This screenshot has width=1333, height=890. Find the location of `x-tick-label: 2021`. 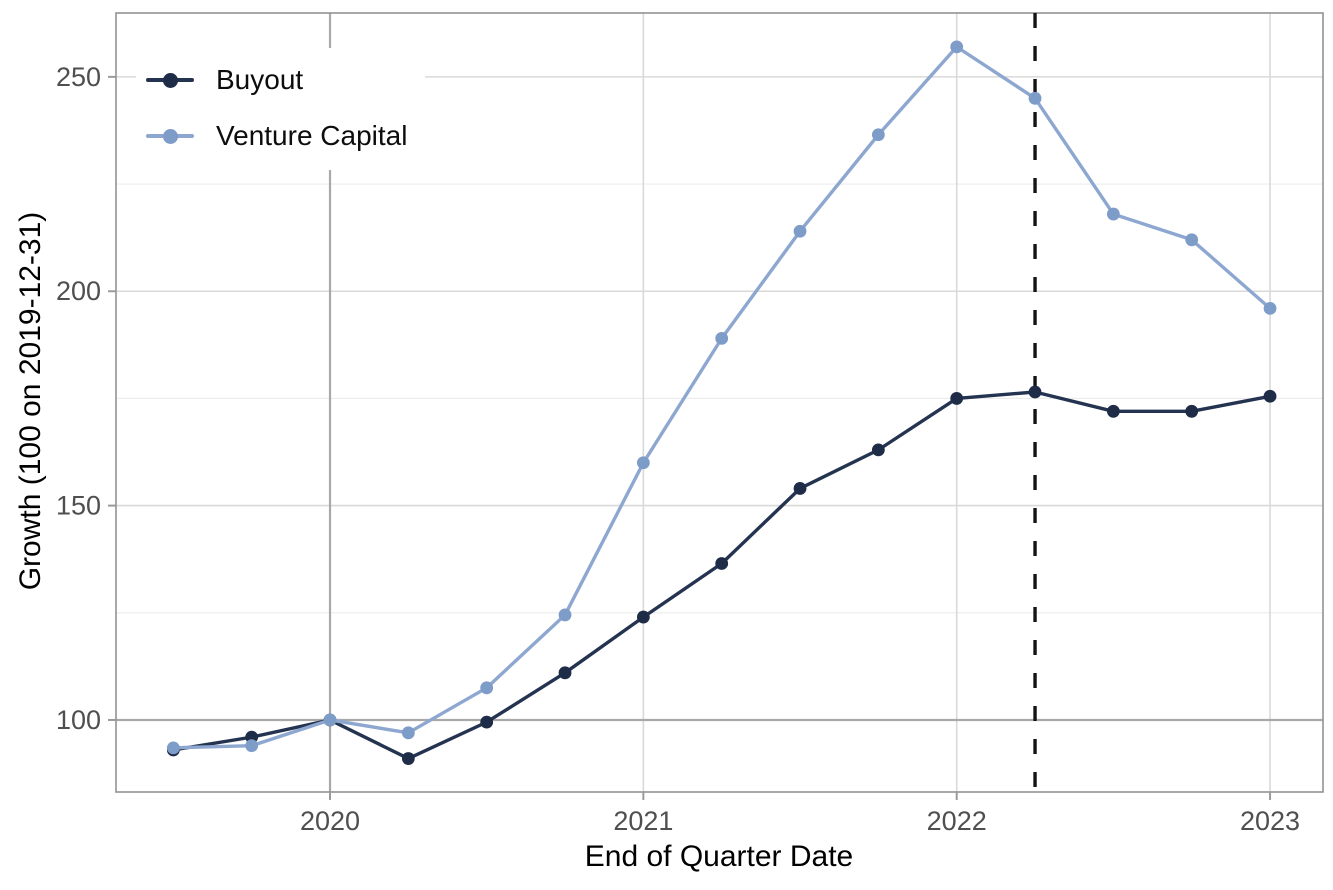

x-tick-label: 2021 is located at coordinates (643, 821).